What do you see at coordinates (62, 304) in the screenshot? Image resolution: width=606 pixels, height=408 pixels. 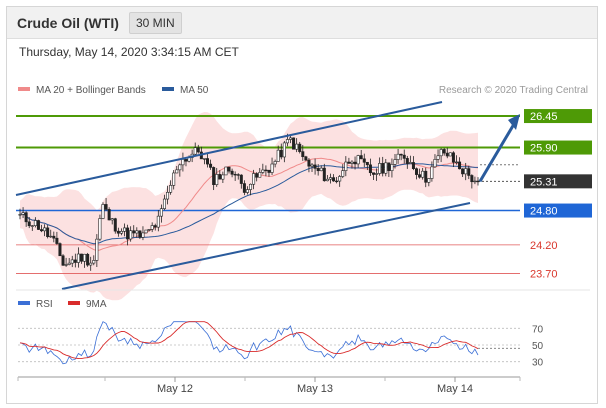 I see `rsi-legend: RSI 9MA` at bounding box center [62, 304].